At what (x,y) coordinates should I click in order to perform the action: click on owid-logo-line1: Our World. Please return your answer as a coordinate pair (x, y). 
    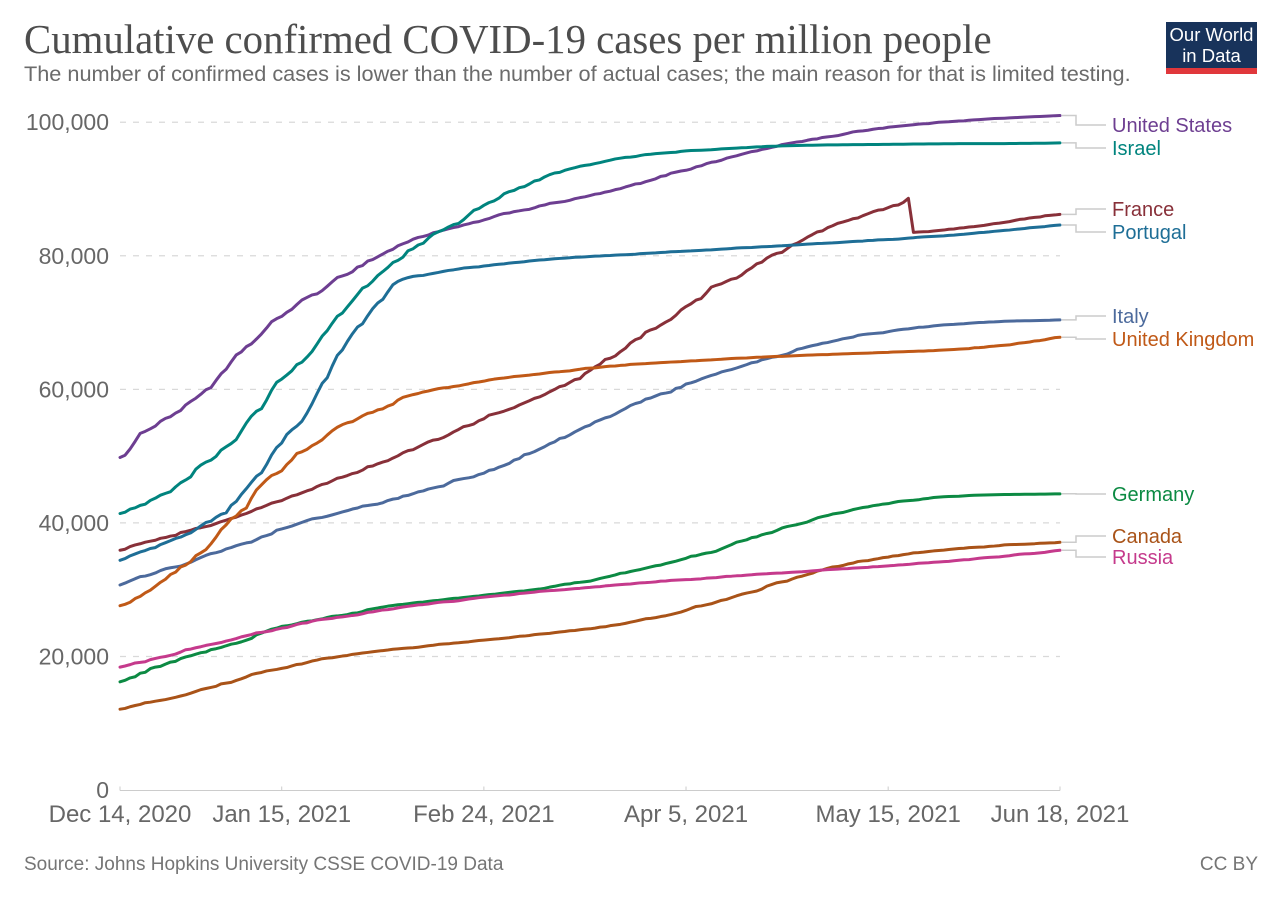
    Looking at the image, I should click on (1211, 34).